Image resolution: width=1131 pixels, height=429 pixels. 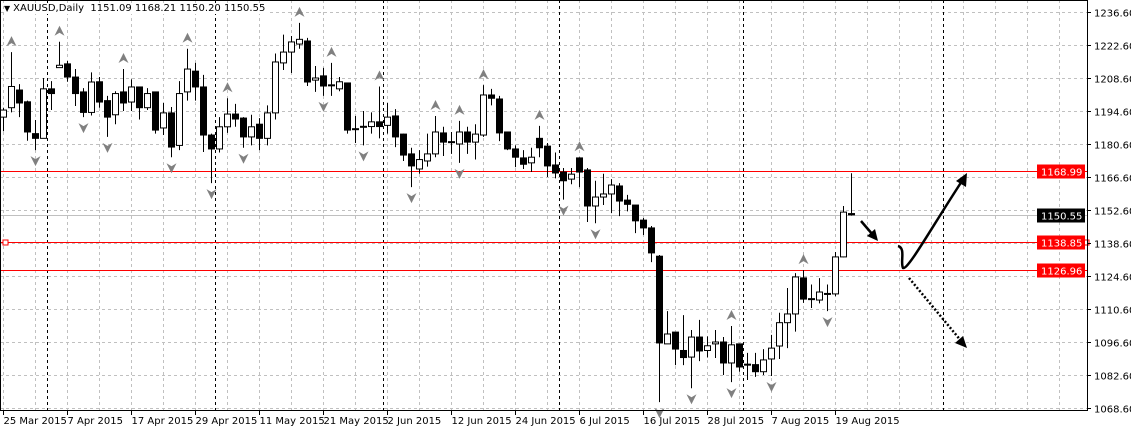 What do you see at coordinates (1112, 245) in the screenshot?
I see `price-tick-label: 1138.60` at bounding box center [1112, 245].